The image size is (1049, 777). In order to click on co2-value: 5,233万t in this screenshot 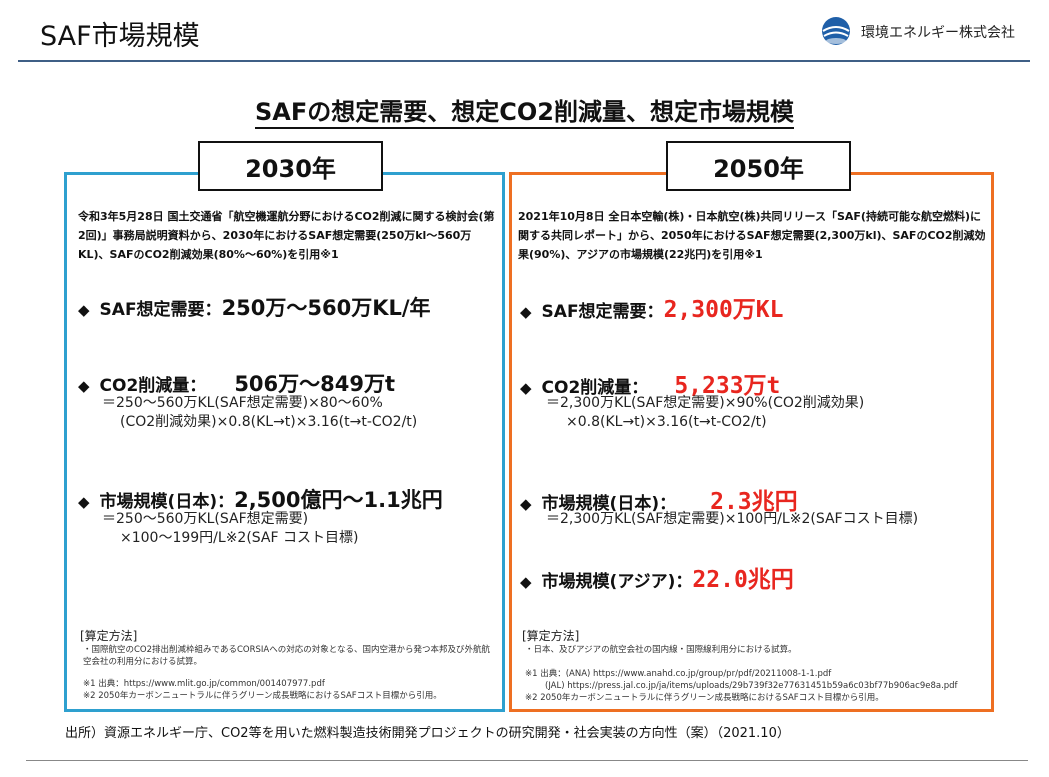, I will do `click(727, 386)`.